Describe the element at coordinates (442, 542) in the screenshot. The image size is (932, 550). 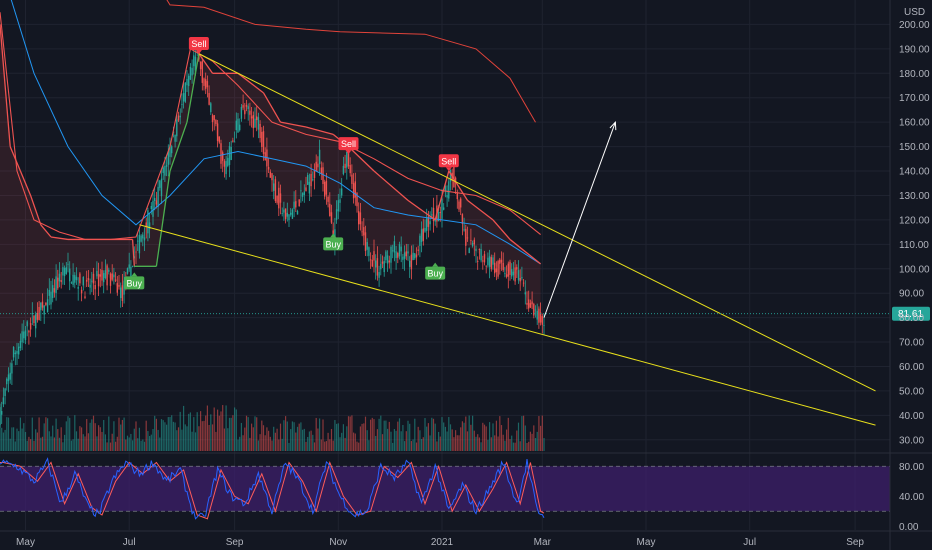
I see `time-tick-label: 2021` at that location.